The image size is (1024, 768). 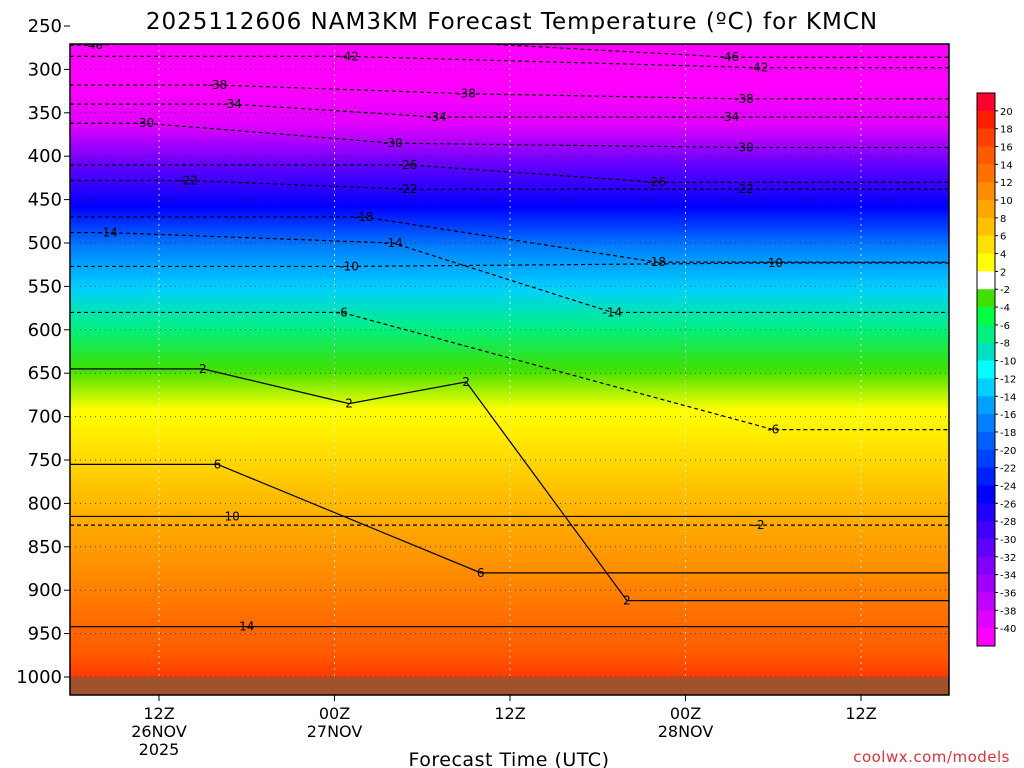 What do you see at coordinates (759, 525) in the screenshot?
I see `contour-label: -2` at bounding box center [759, 525].